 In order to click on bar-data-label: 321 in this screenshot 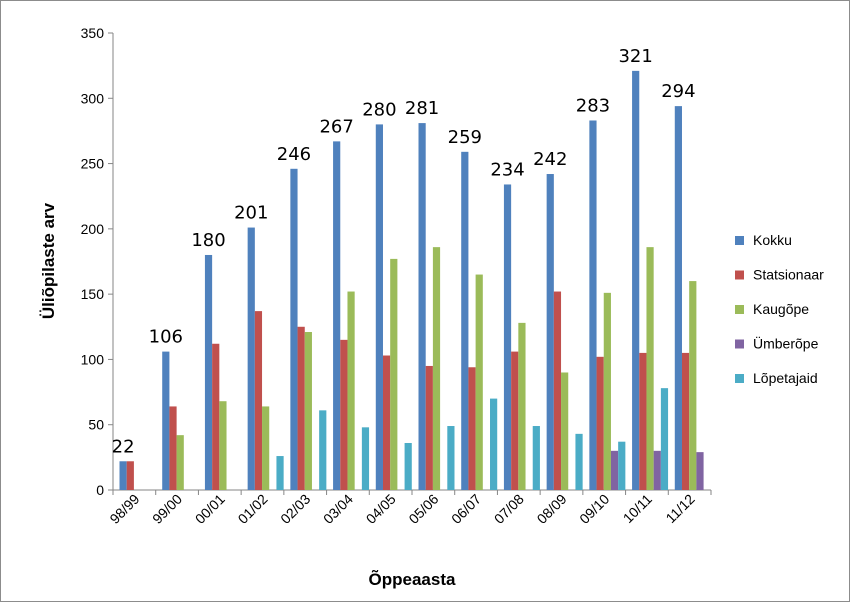, I will do `click(635, 56)`.